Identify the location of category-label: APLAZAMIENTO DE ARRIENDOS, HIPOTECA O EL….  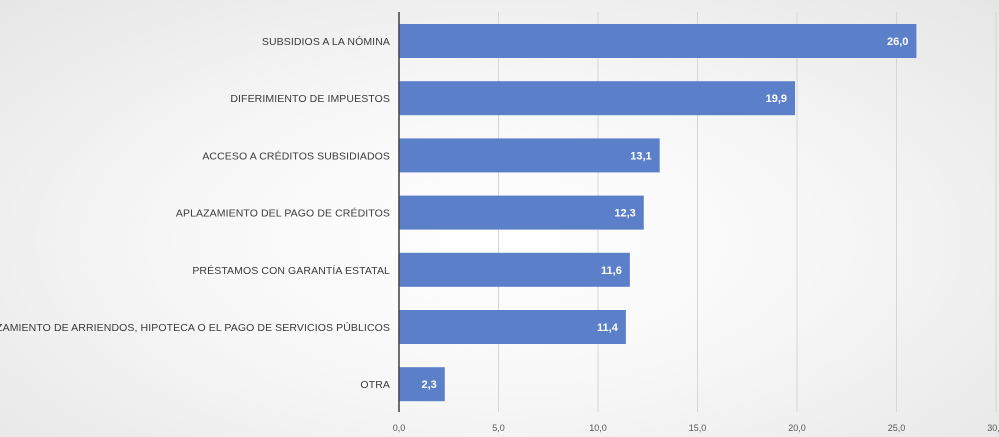
(195, 327).